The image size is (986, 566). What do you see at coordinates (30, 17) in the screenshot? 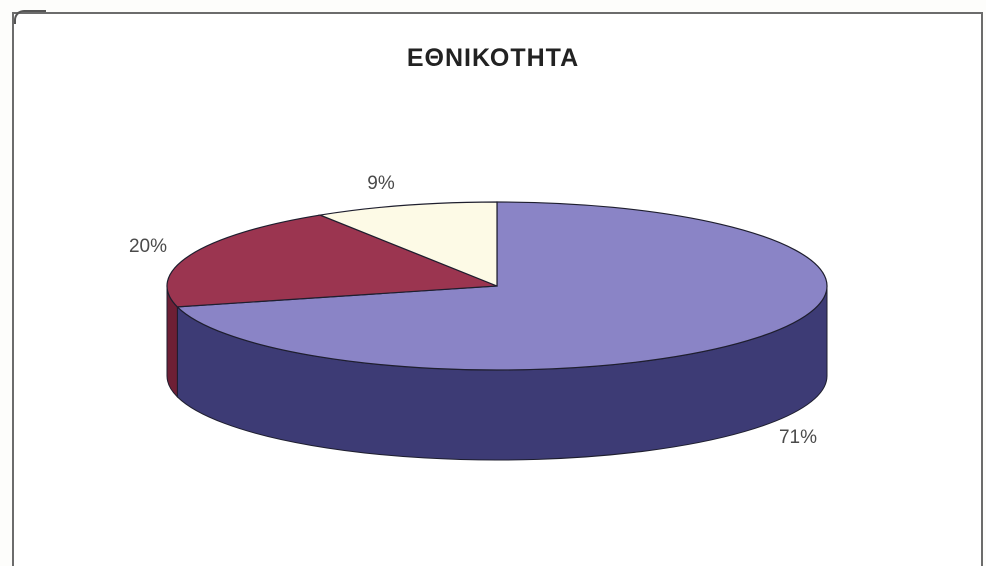
I see `corner-bracket` at bounding box center [30, 17].